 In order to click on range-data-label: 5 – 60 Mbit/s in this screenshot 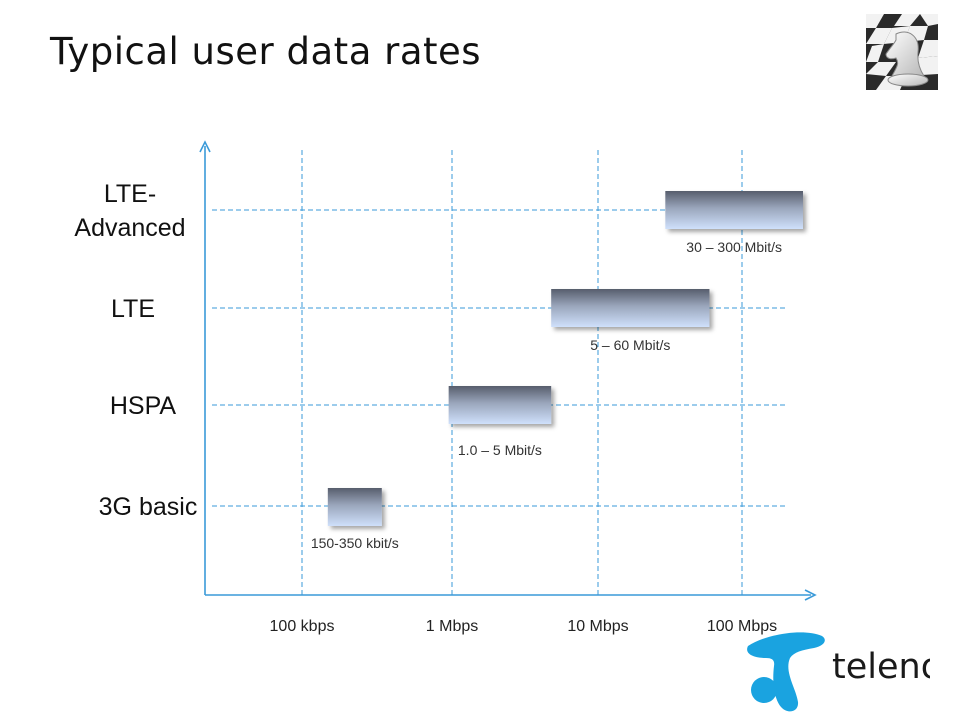, I will do `click(630, 345)`.